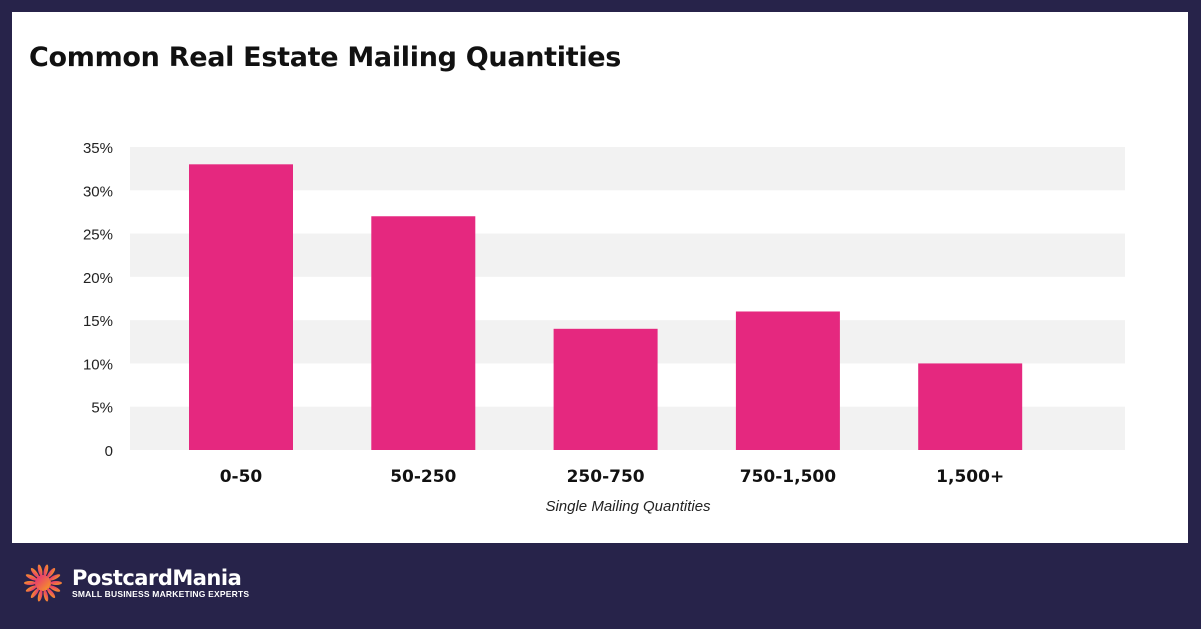 The height and width of the screenshot is (629, 1201). I want to click on y-tick-label: 35%, so click(98, 148).